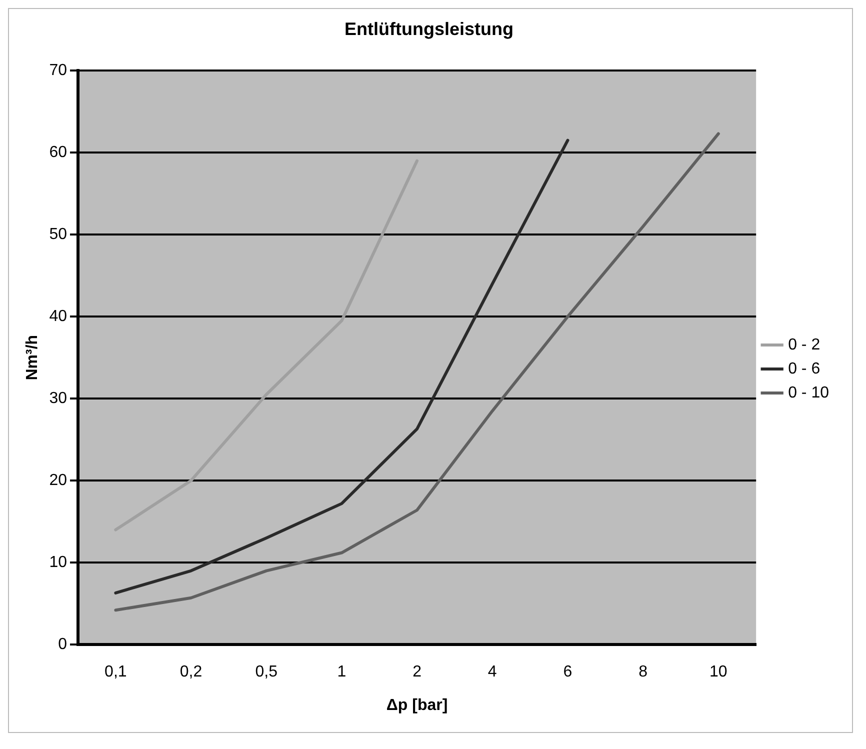 The image size is (866, 749). I want to click on x-tick-label: 2, so click(417, 672).